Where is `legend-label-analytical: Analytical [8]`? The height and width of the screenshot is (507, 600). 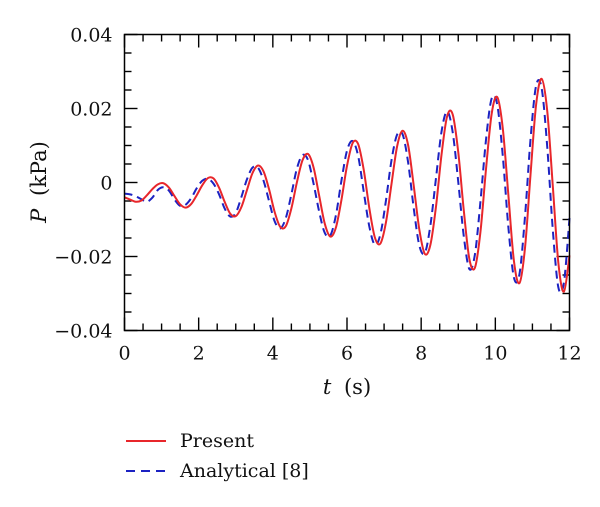 legend-label-analytical: Analytical [8] is located at coordinates (244, 471).